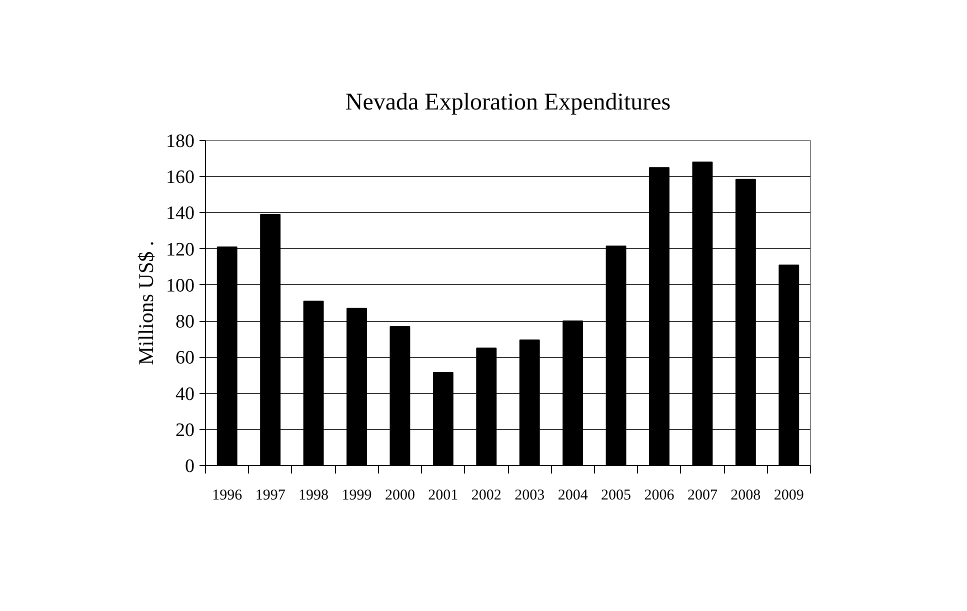 The image size is (967, 611). I want to click on x-tick-label: 1996, so click(227, 496).